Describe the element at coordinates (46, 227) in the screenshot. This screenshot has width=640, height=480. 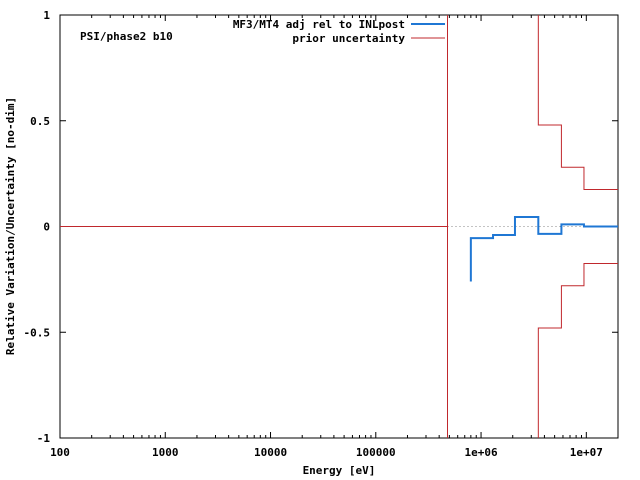
I see `y-tick-label: 0` at that location.